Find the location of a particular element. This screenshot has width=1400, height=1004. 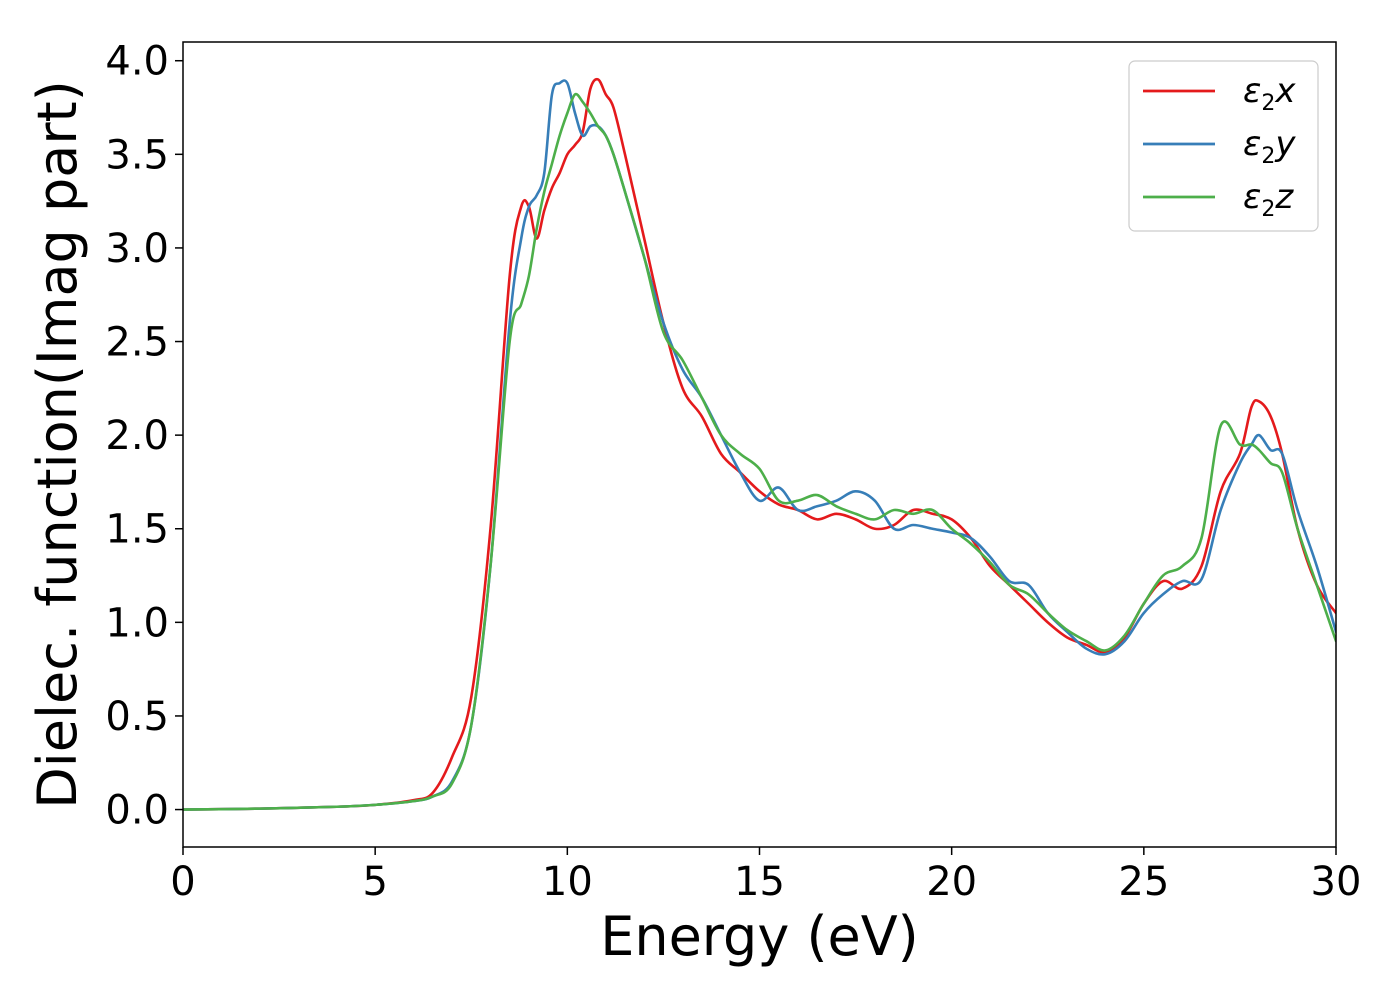

x-tick-label: 5 is located at coordinates (374, 882).